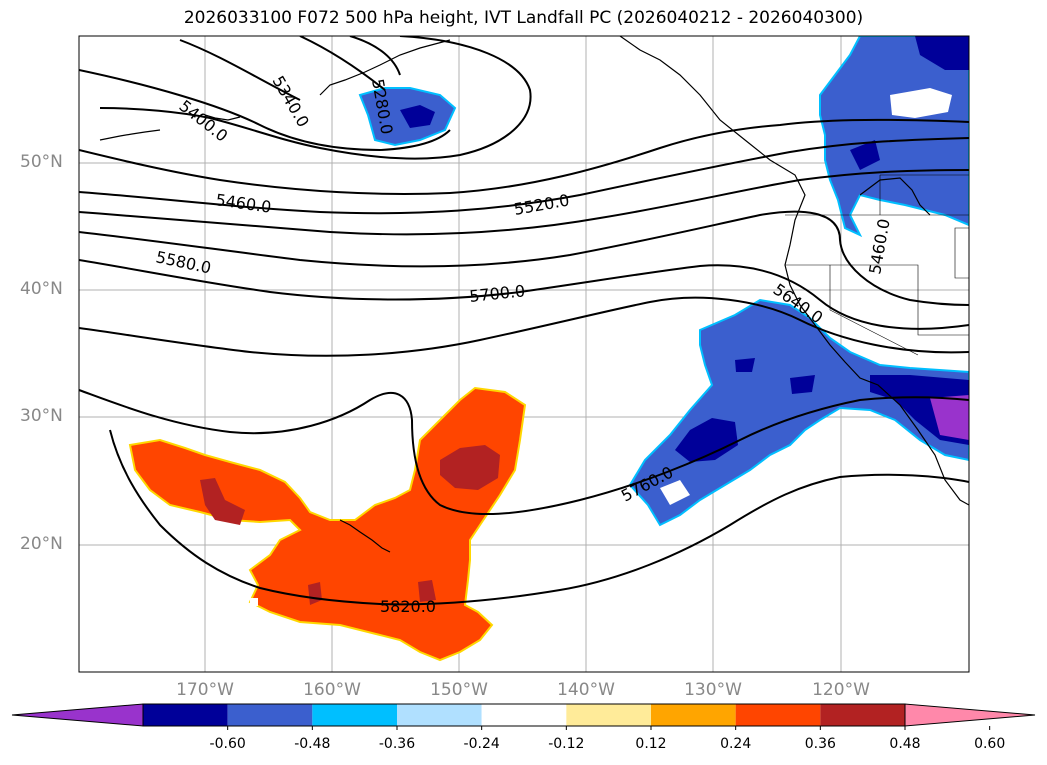 This screenshot has height=765, width=1047. I want to click on lon-label-120w: 120°W, so click(841, 690).